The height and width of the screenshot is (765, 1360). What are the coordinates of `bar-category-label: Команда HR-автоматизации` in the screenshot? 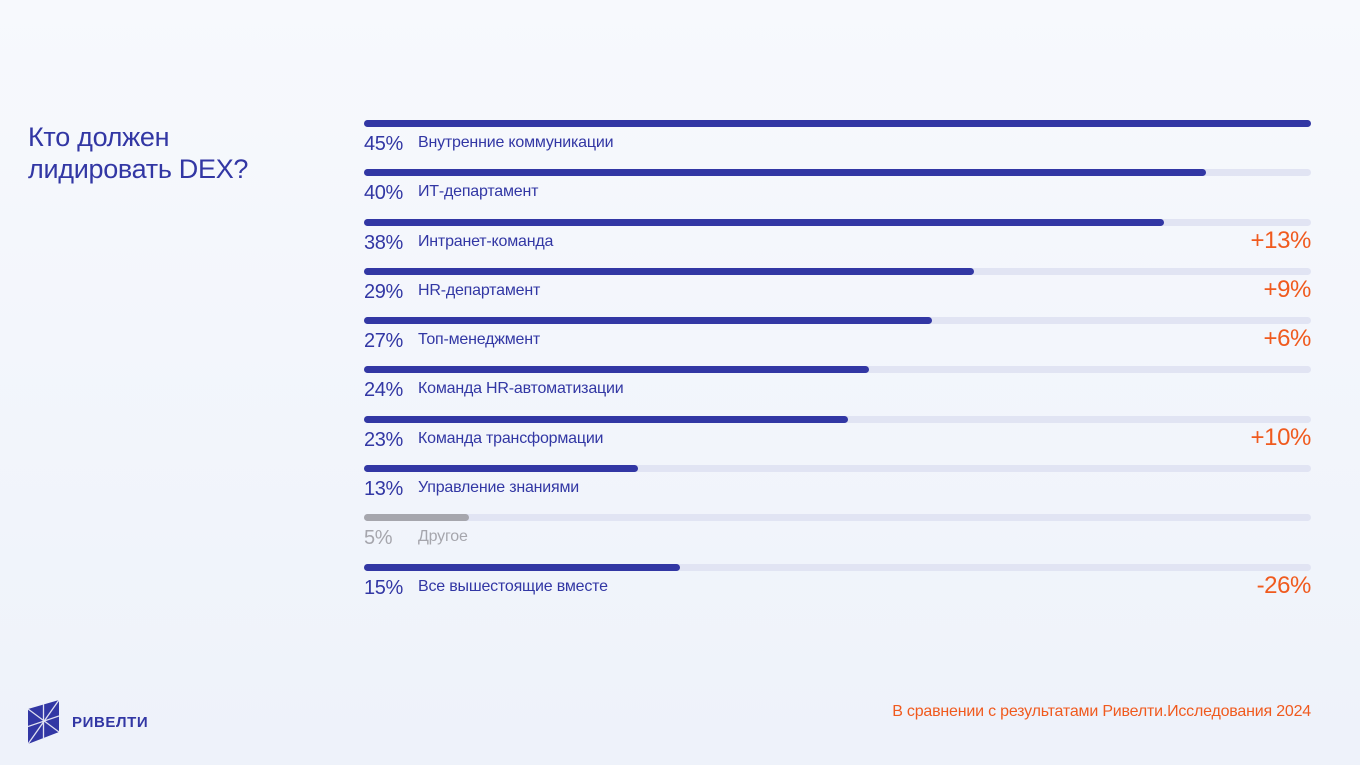 It's located at (521, 389).